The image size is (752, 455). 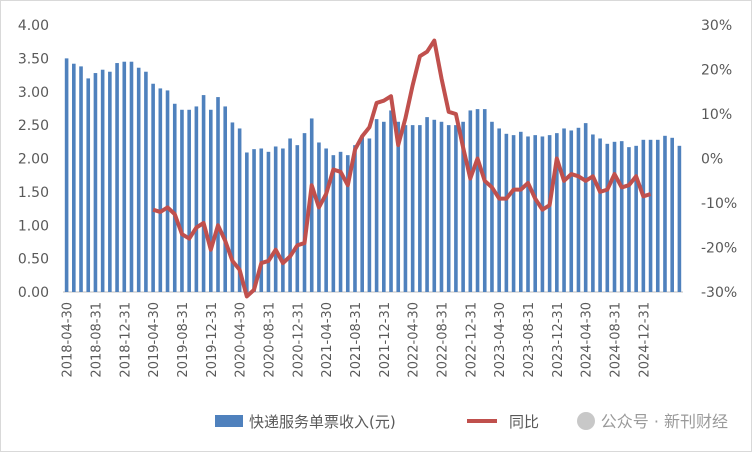 What do you see at coordinates (33, 193) in the screenshot?
I see `left-tick-label: 1.50` at bounding box center [33, 193].